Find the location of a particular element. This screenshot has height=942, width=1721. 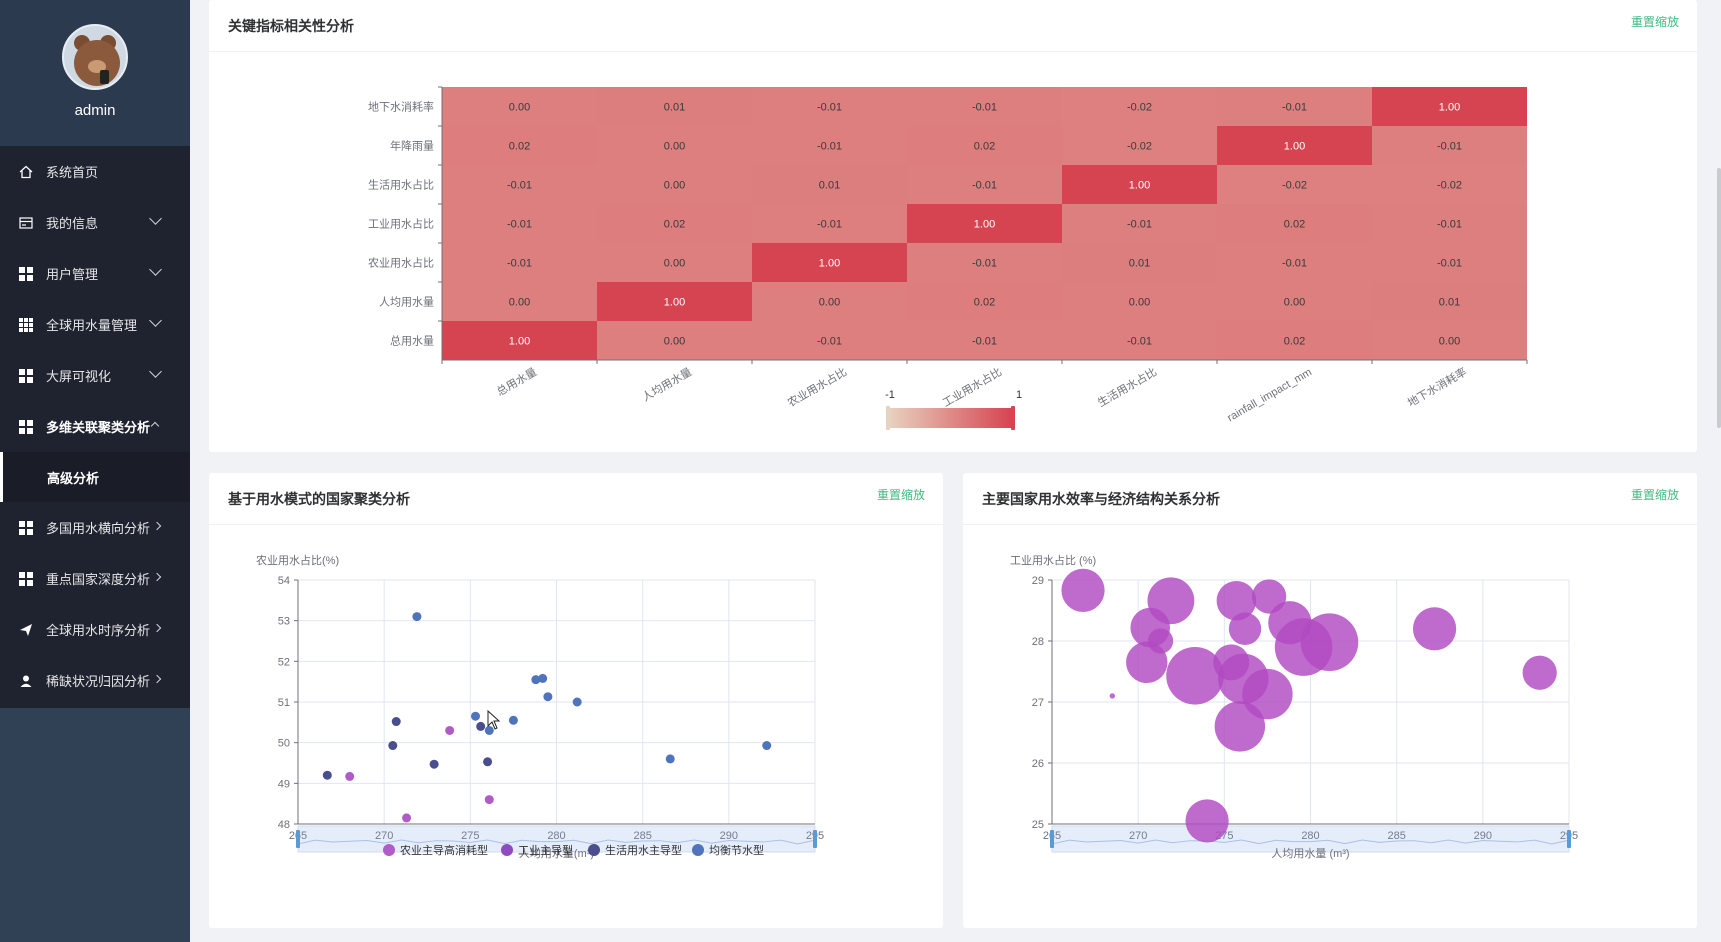

sidebar-subitem-advanced-analysis: 高级分析 is located at coordinates (95, 477).